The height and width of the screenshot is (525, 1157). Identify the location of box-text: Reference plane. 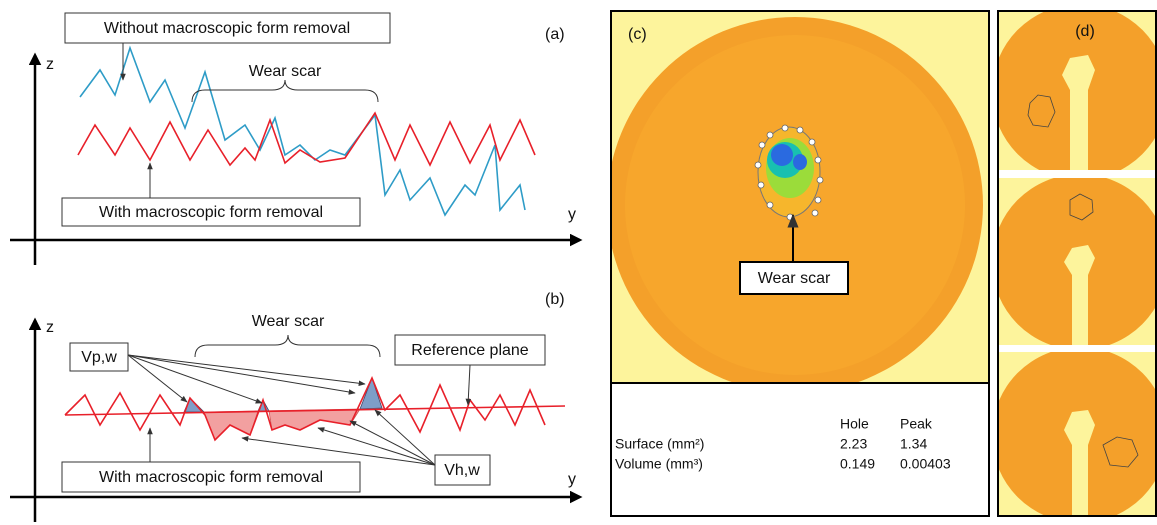
(470, 350).